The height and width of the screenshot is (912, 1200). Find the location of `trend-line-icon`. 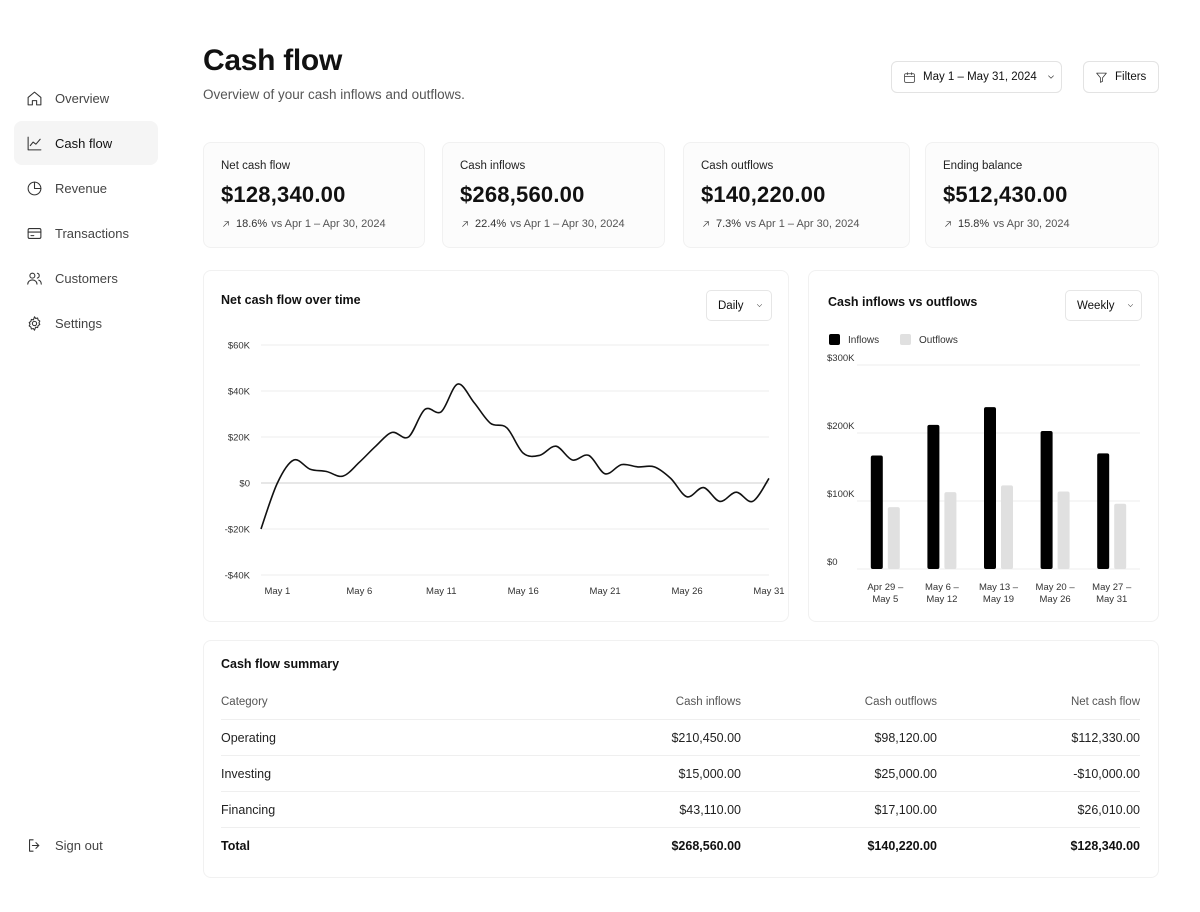

trend-line-icon is located at coordinates (34, 143).